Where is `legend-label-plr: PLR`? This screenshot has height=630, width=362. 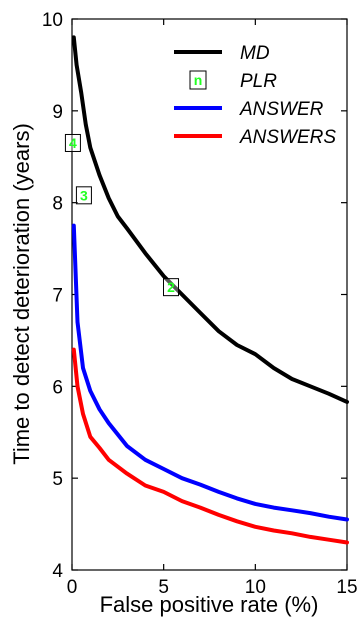 legend-label-plr: PLR is located at coordinates (258, 81).